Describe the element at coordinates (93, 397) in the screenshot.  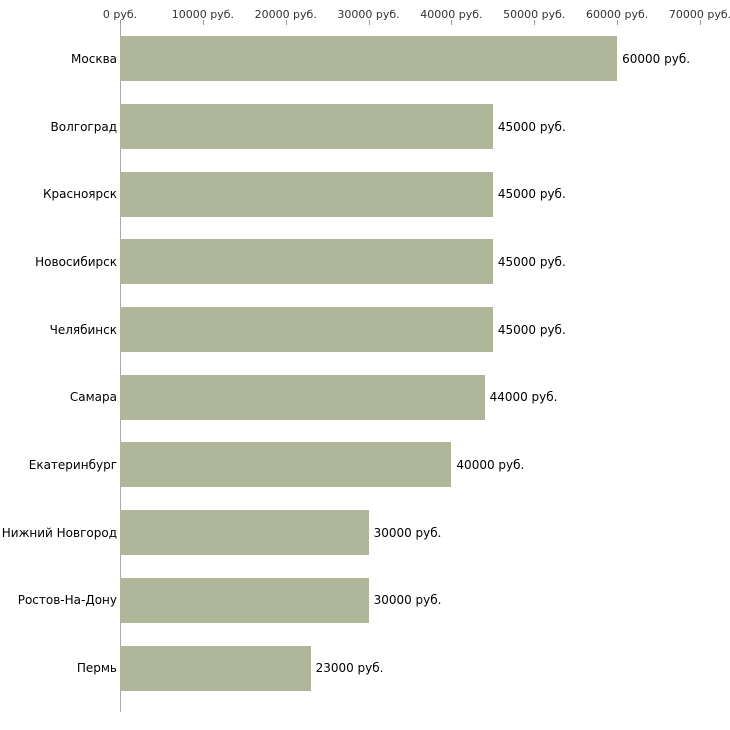
I see `category-label: Самара` at that location.